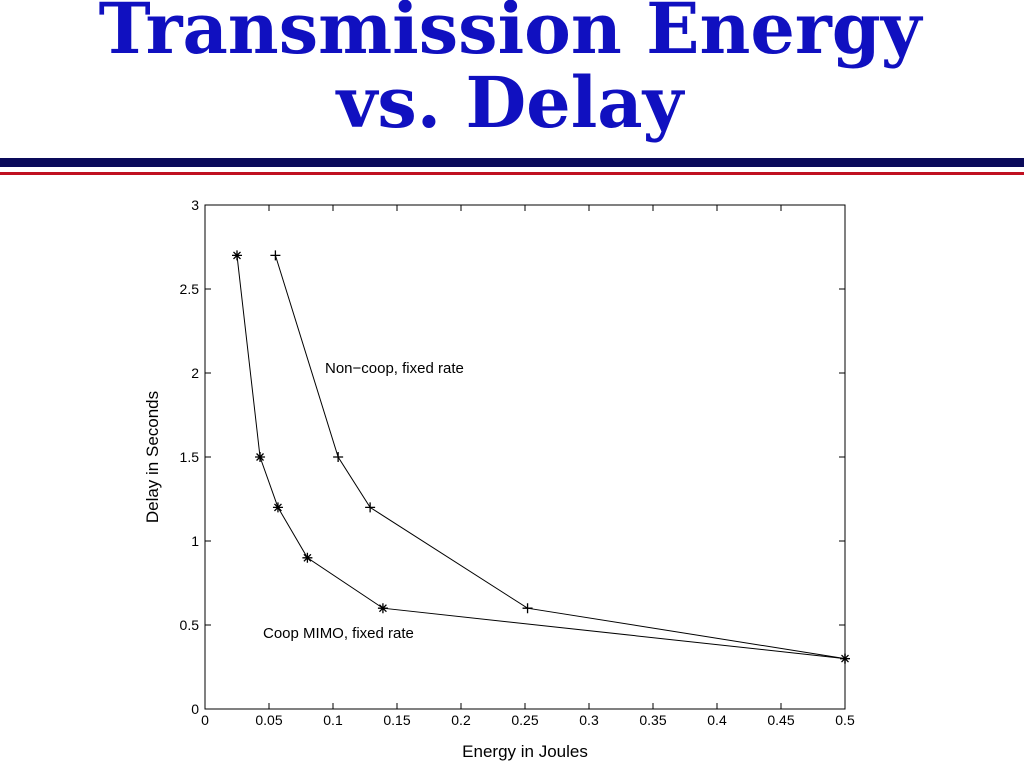  What do you see at coordinates (195, 373) in the screenshot?
I see `y-tick-label: 2` at bounding box center [195, 373].